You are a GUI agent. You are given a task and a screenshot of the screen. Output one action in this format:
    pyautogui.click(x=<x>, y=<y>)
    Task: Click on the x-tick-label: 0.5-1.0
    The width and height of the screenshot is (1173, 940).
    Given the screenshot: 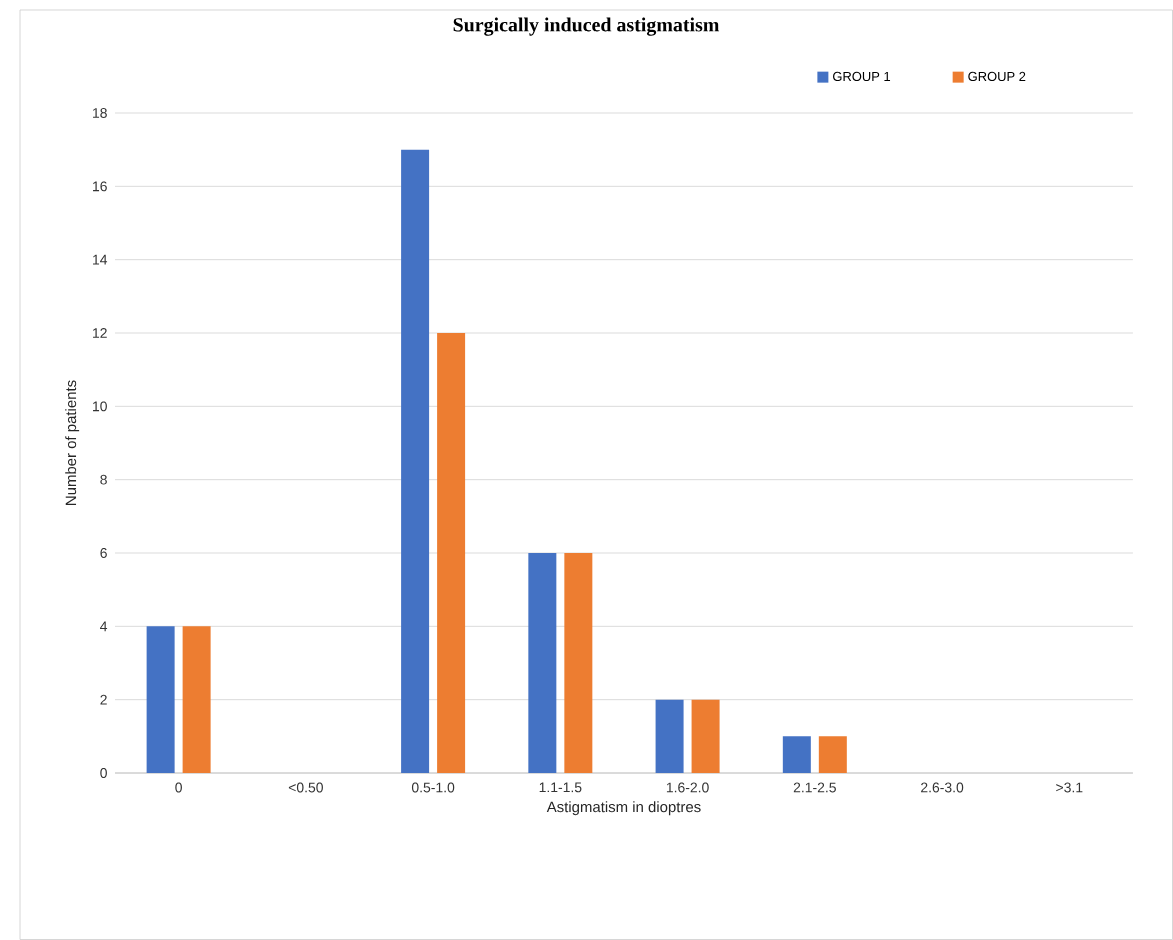 What is the action you would take?
    pyautogui.click(x=433, y=787)
    